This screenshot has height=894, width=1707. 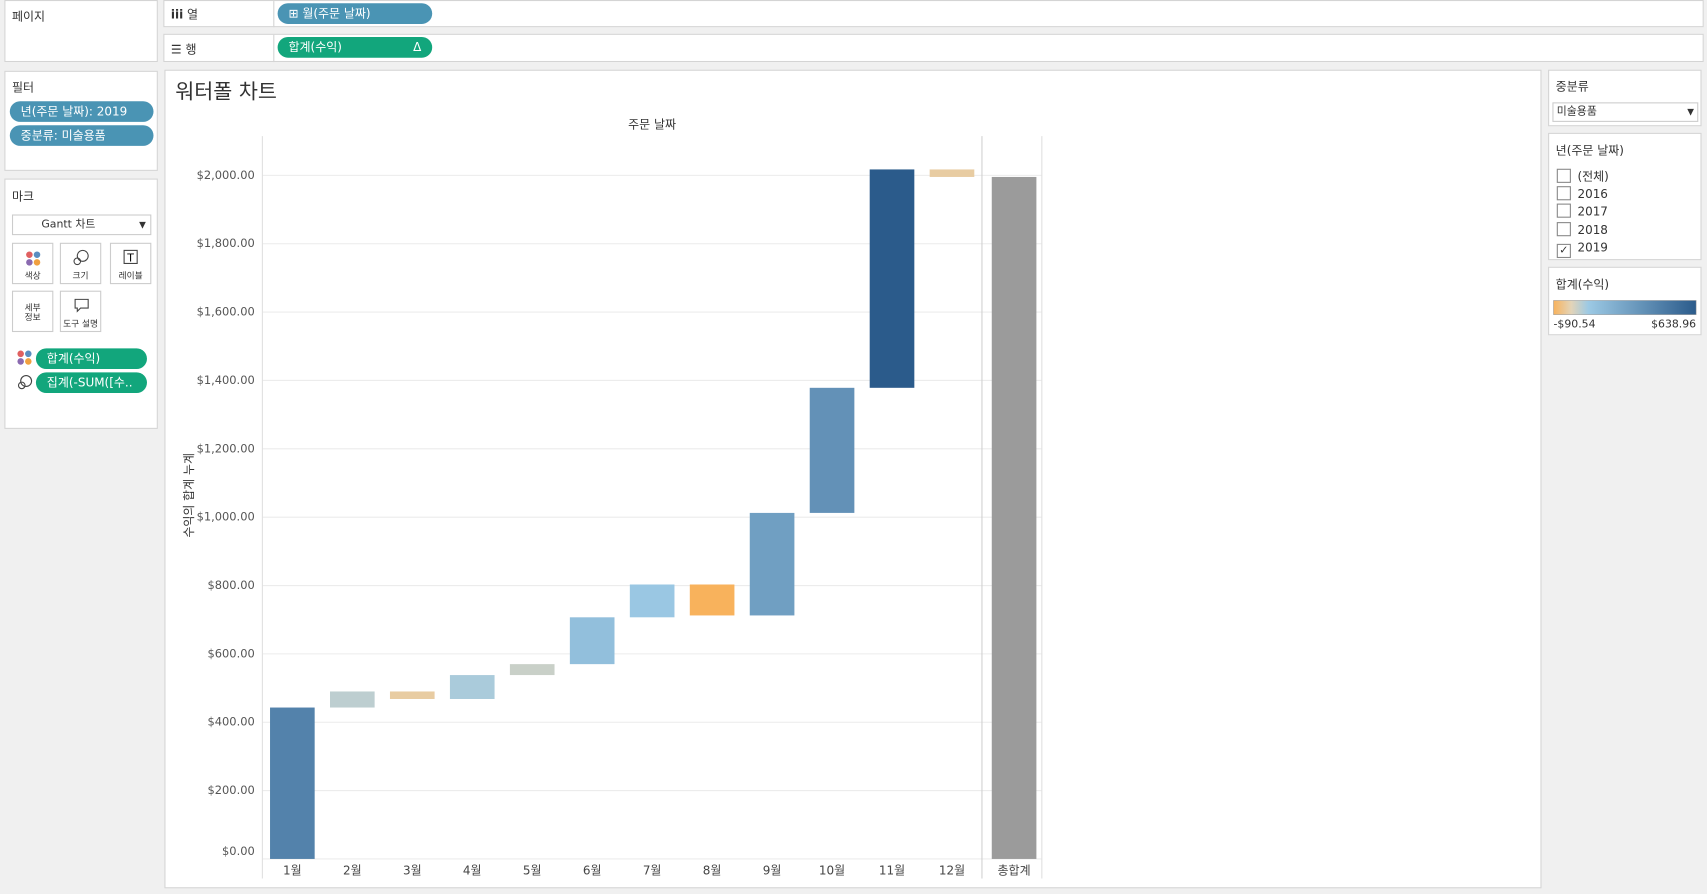 What do you see at coordinates (80, 276) in the screenshot?
I see `button-label: 크기` at bounding box center [80, 276].